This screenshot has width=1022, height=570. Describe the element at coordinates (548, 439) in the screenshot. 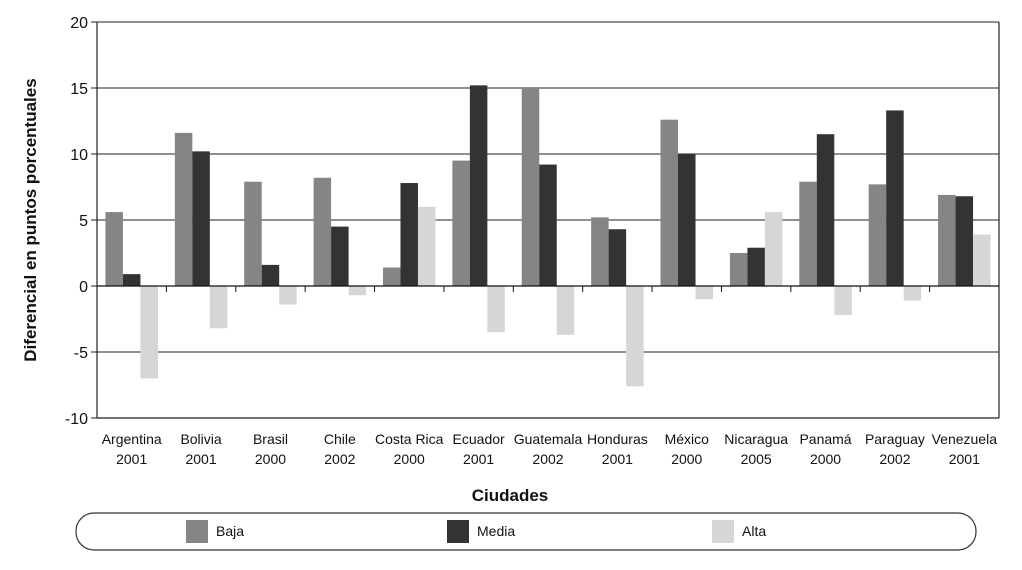

I see `x-tick-label: Guatemala` at that location.